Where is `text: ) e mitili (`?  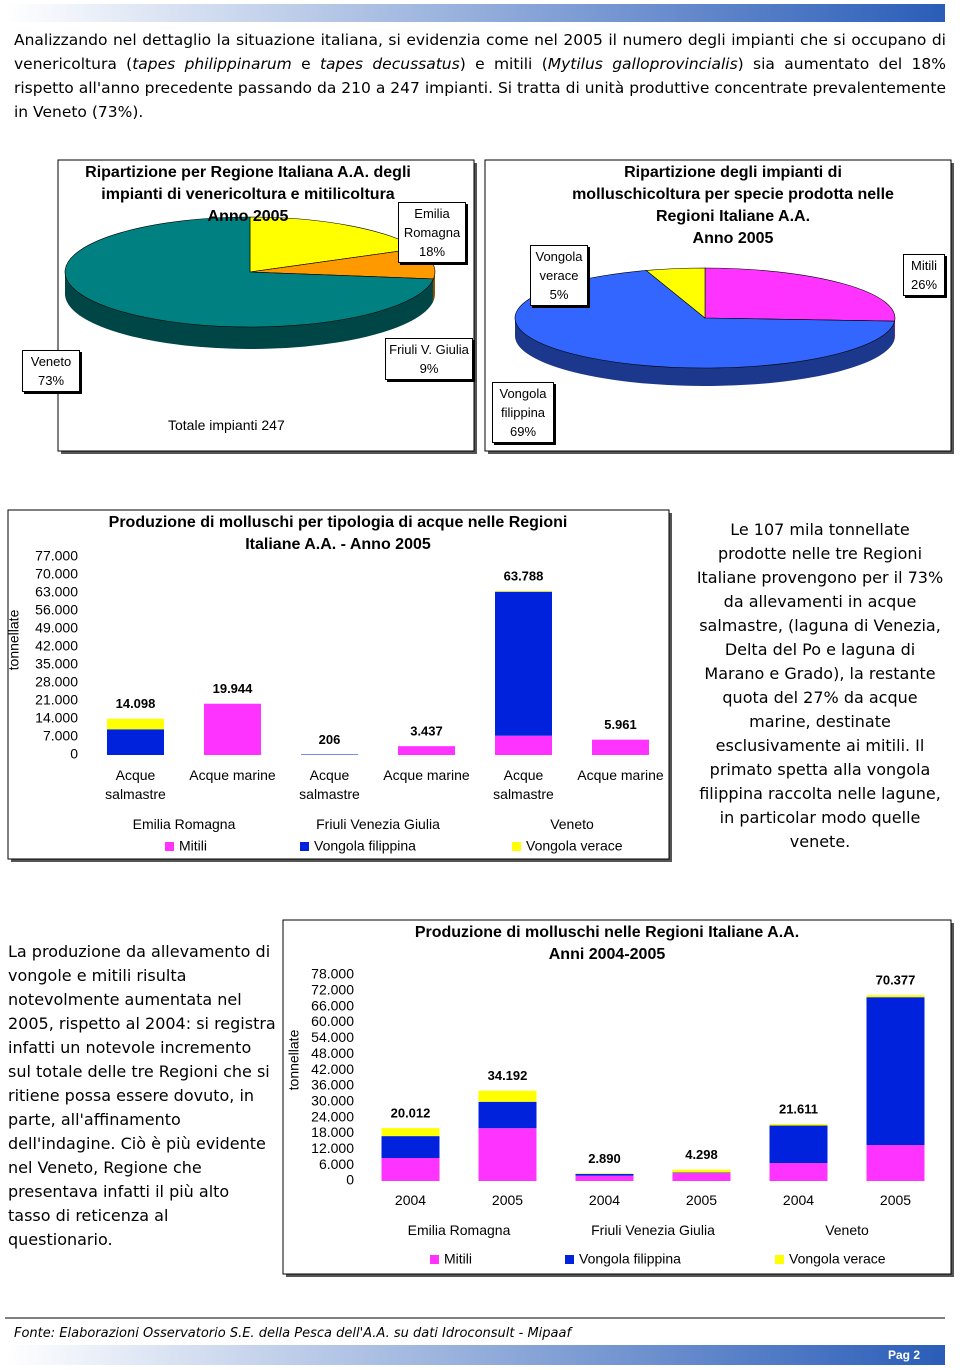
text: ) e mitili ( is located at coordinates (503, 64).